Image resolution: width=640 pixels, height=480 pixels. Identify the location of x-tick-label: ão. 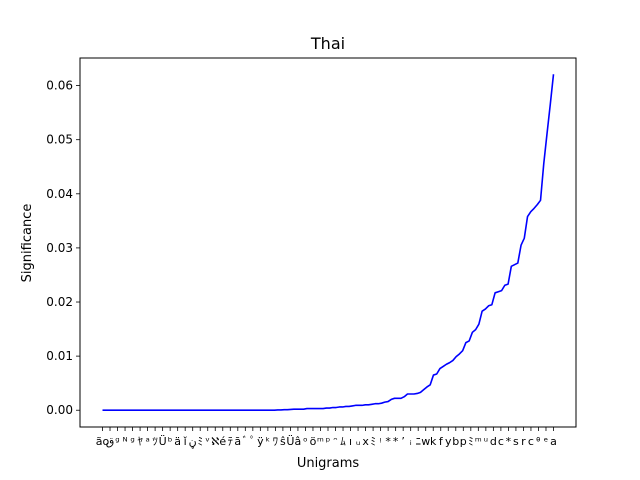
(103, 441).